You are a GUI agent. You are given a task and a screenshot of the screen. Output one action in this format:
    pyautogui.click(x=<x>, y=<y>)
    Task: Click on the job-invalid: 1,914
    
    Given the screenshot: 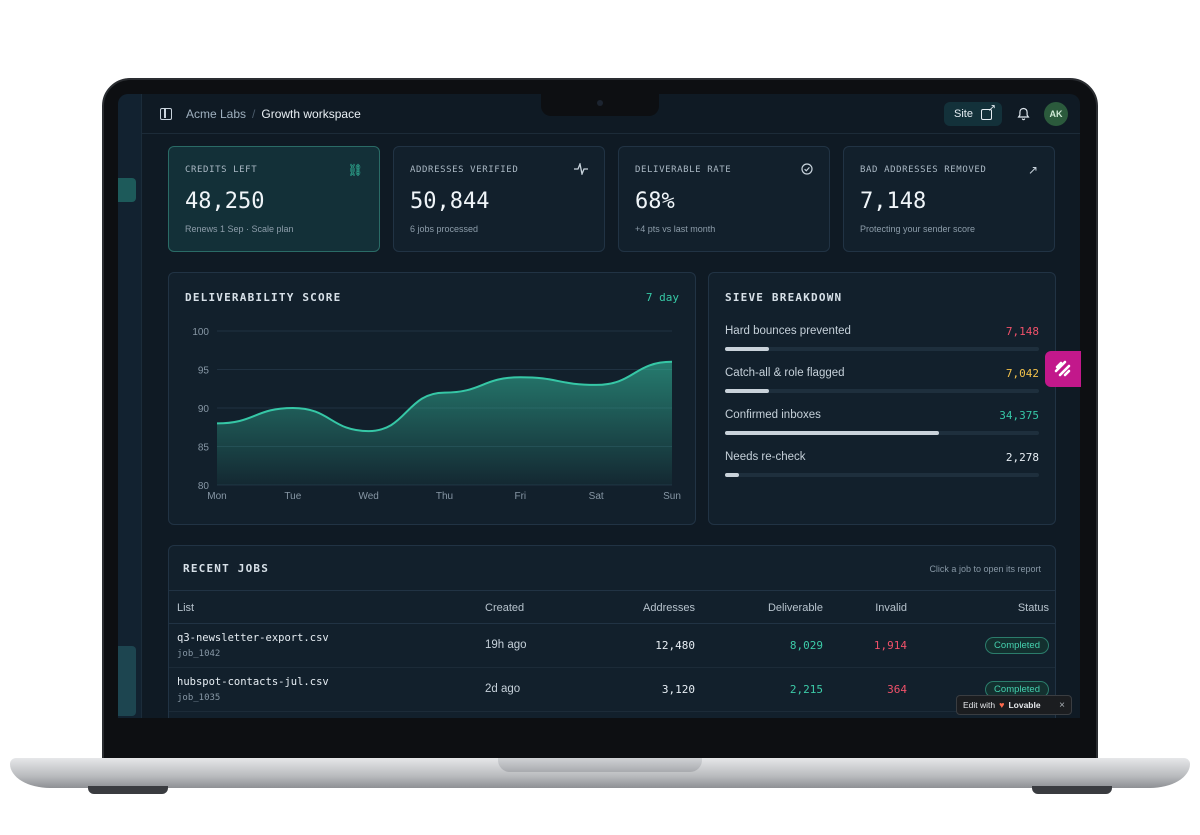 What is the action you would take?
    pyautogui.click(x=890, y=645)
    